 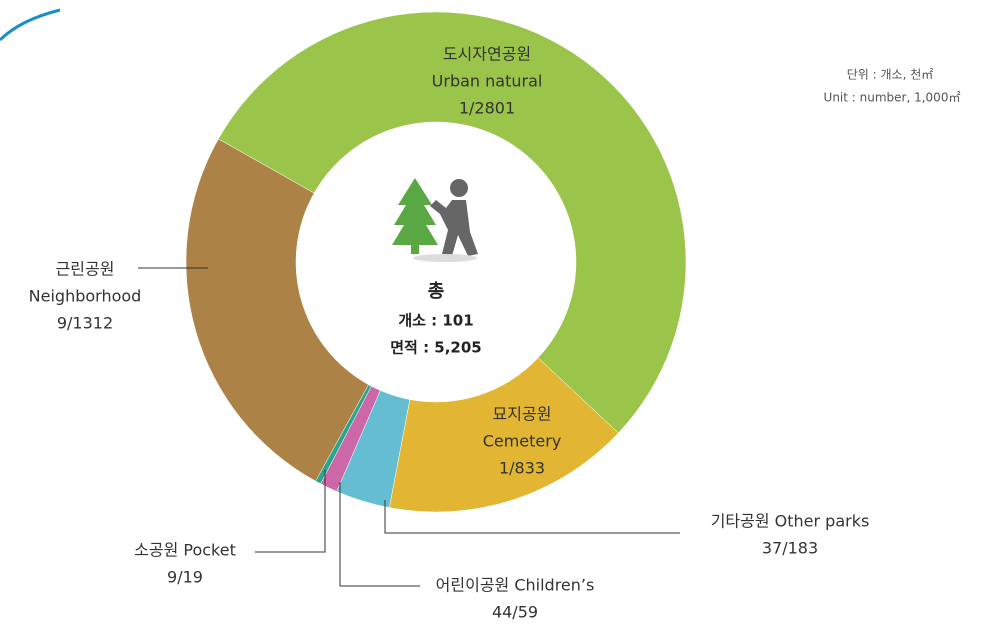 What do you see at coordinates (30, 25) in the screenshot?
I see `logo-arc` at bounding box center [30, 25].